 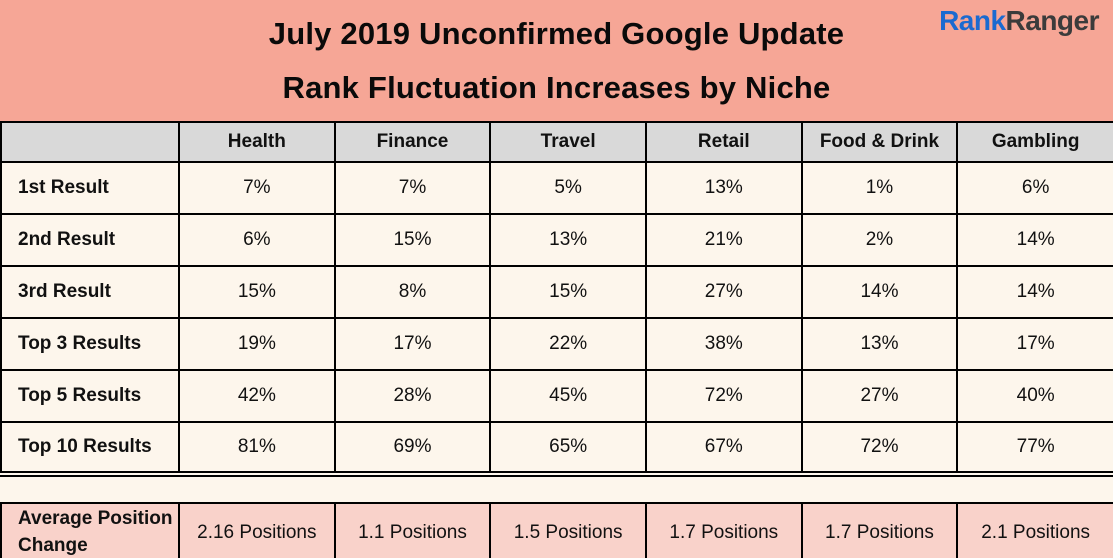 What do you see at coordinates (412, 240) in the screenshot?
I see `data-cell-2nd-result-finance: 15%` at bounding box center [412, 240].